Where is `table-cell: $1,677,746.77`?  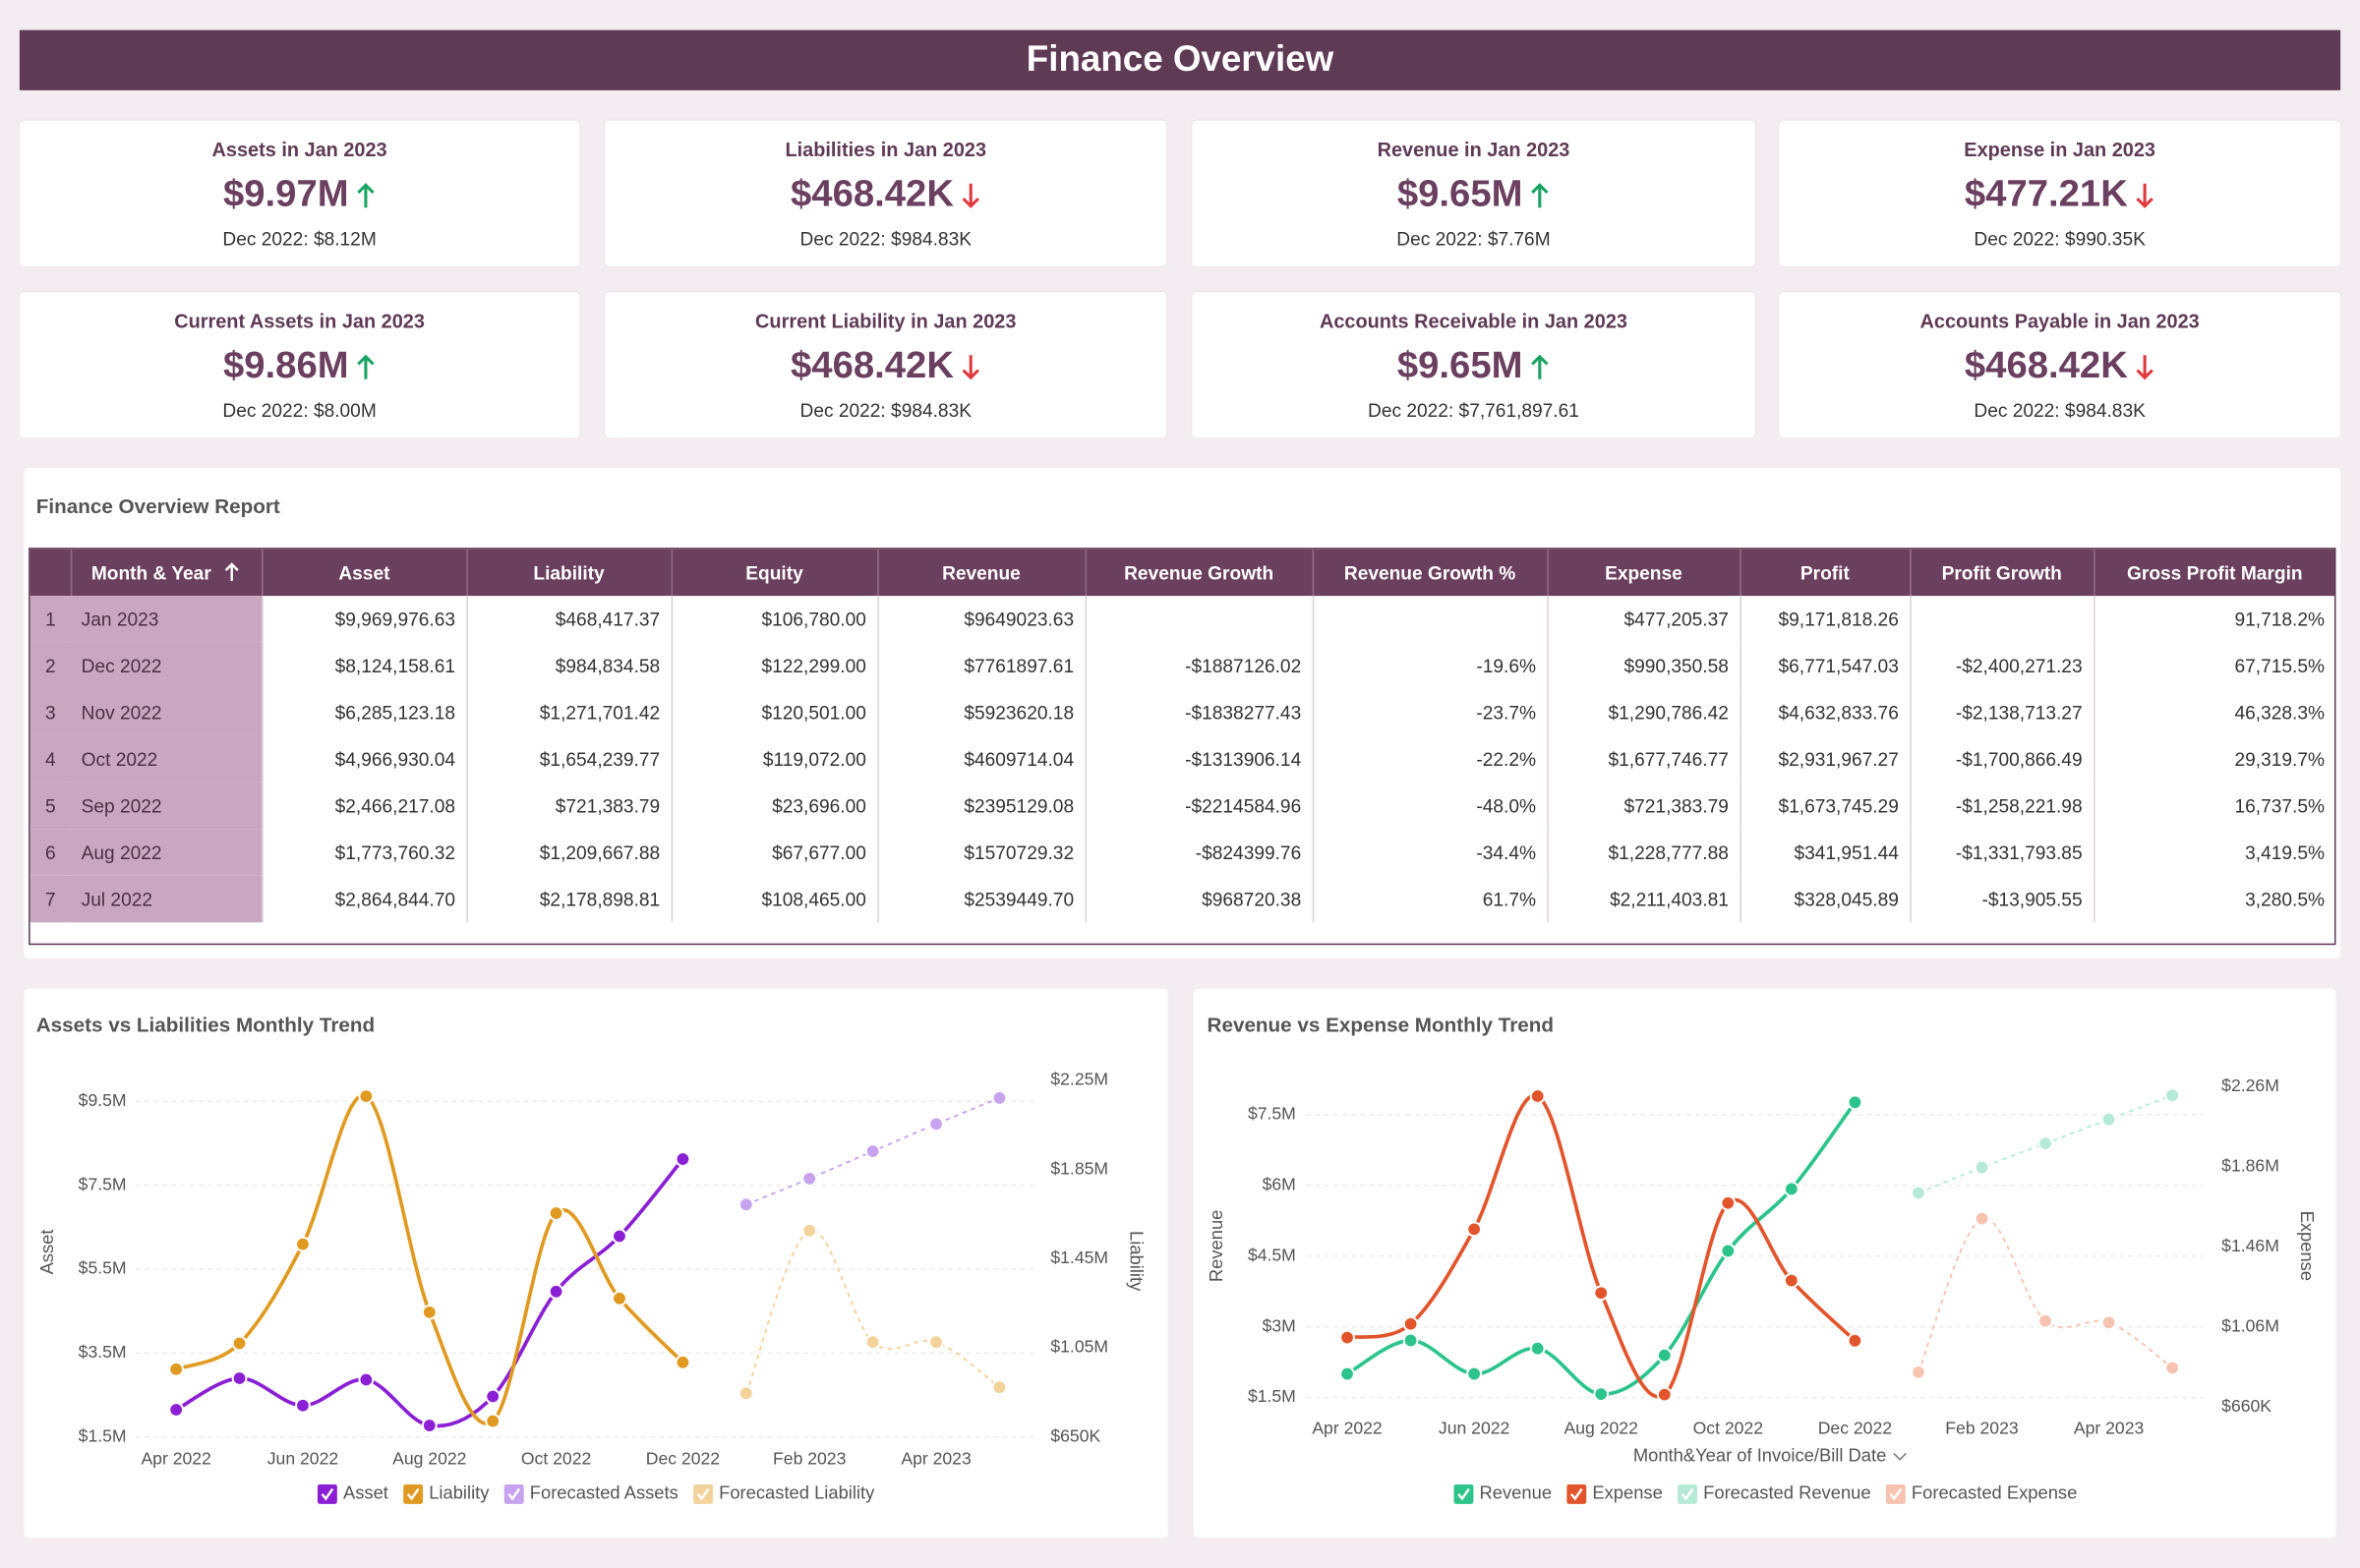 table-cell: $1,677,746.77 is located at coordinates (1644, 759).